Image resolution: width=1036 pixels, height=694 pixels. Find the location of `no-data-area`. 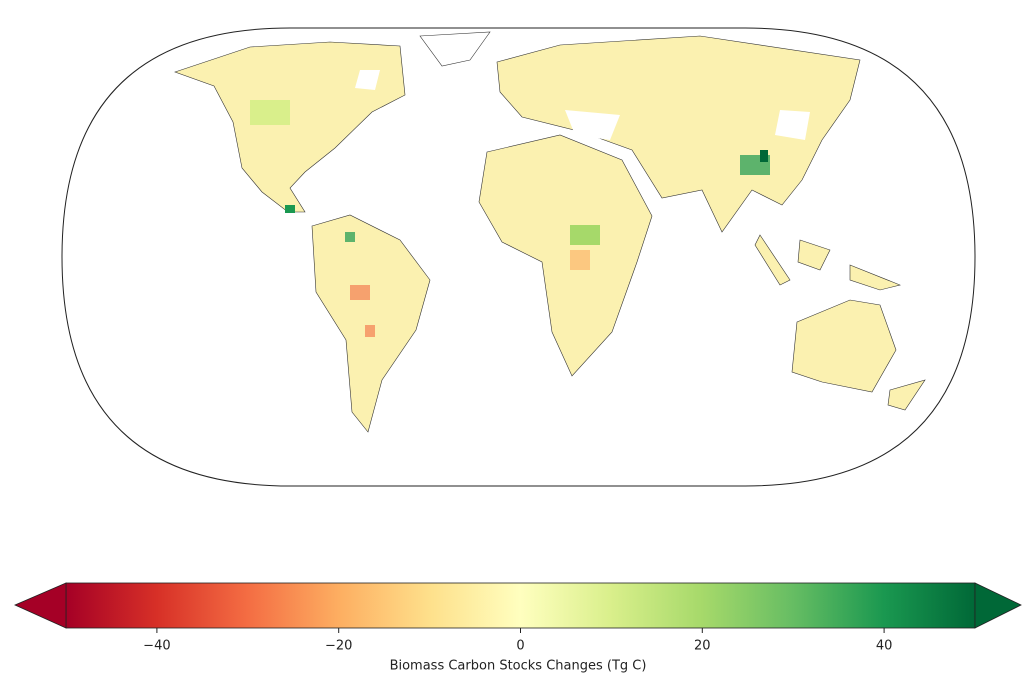

no-data-area is located at coordinates (582, 105).